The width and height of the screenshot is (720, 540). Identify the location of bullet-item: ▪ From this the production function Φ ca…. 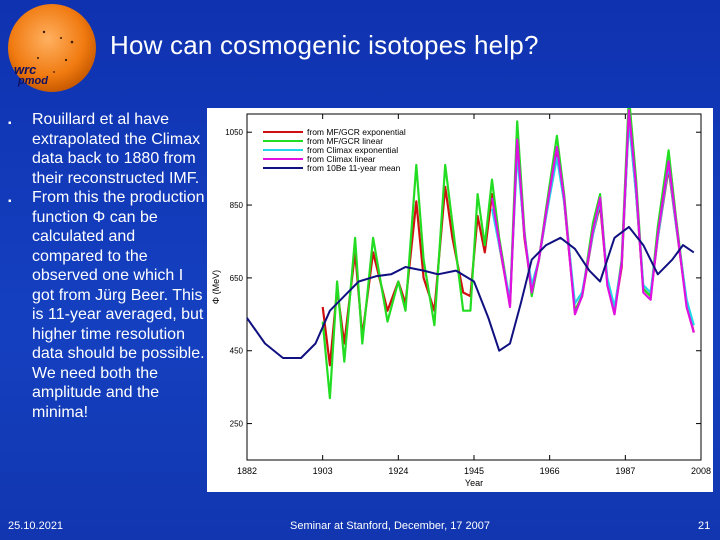
(108, 305).